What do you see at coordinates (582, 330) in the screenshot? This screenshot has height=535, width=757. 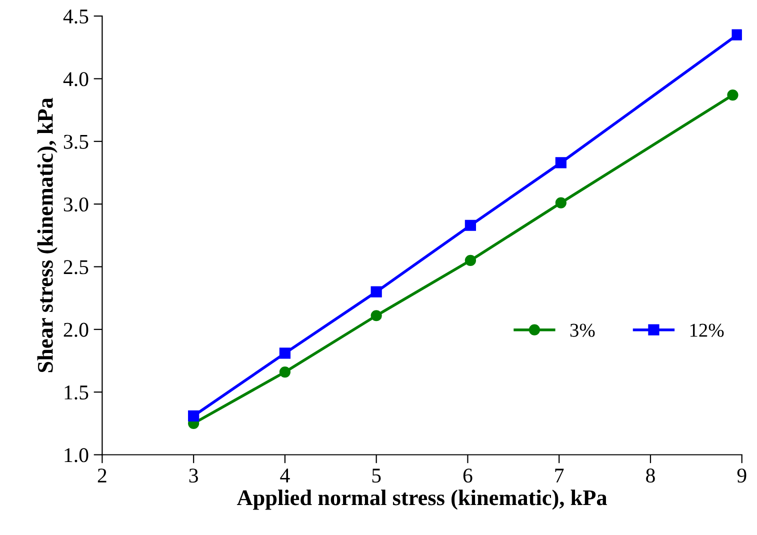 I see `legend-label: 3%` at bounding box center [582, 330].